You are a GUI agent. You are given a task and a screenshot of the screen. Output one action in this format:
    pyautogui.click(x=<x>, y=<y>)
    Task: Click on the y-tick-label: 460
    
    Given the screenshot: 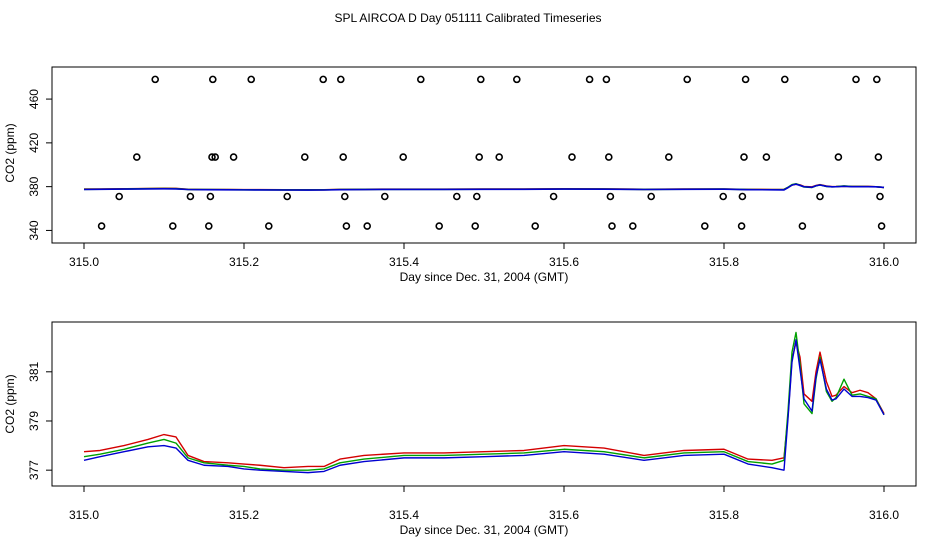 What is the action you would take?
    pyautogui.click(x=34, y=99)
    